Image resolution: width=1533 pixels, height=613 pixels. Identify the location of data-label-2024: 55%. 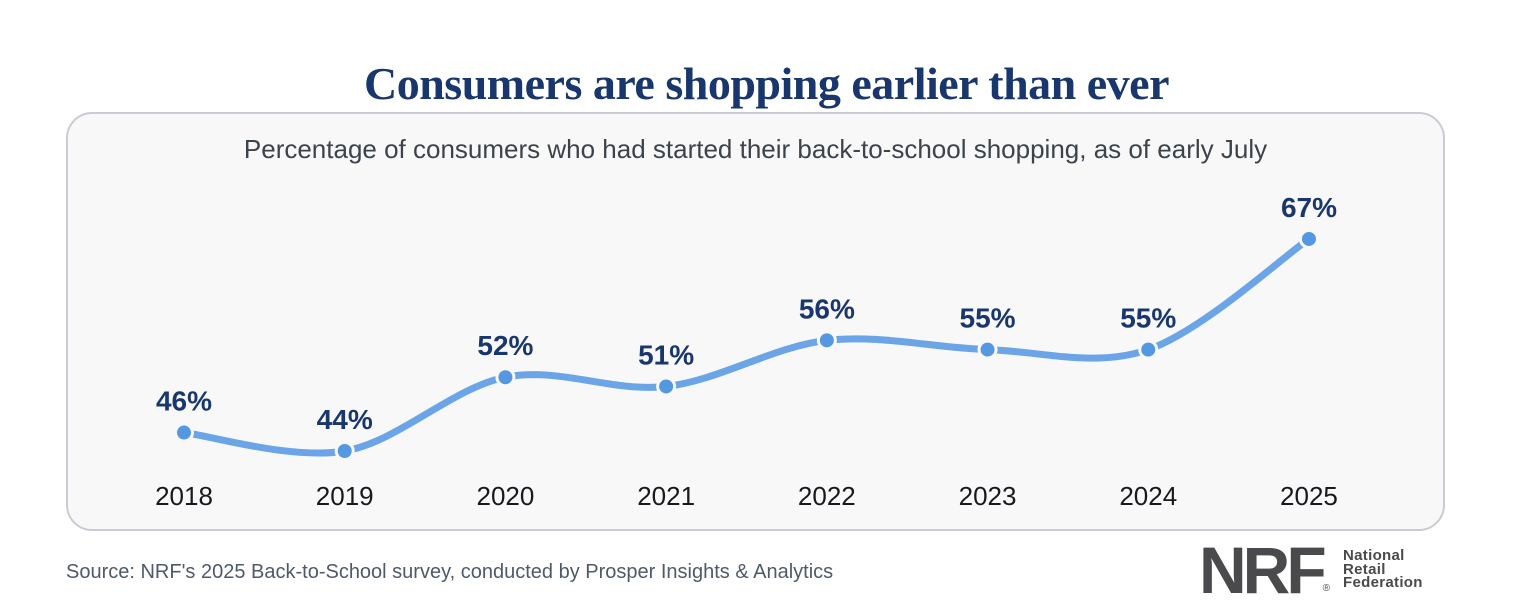
(1148, 318).